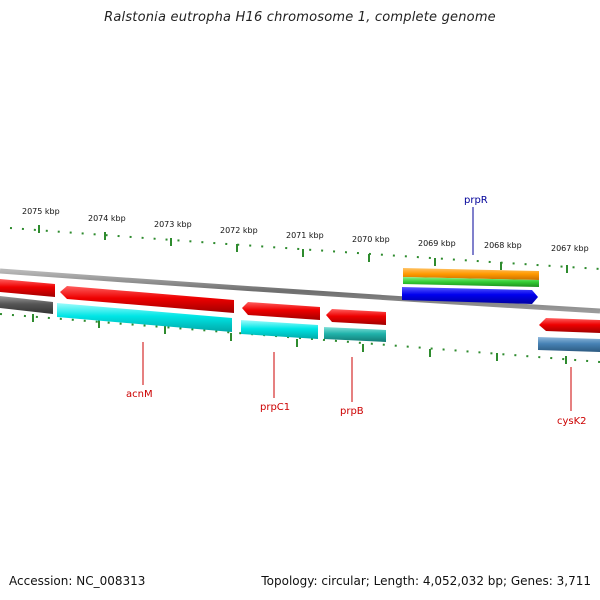  I want to click on accession-text: Accession: NC_008313, so click(77, 581).